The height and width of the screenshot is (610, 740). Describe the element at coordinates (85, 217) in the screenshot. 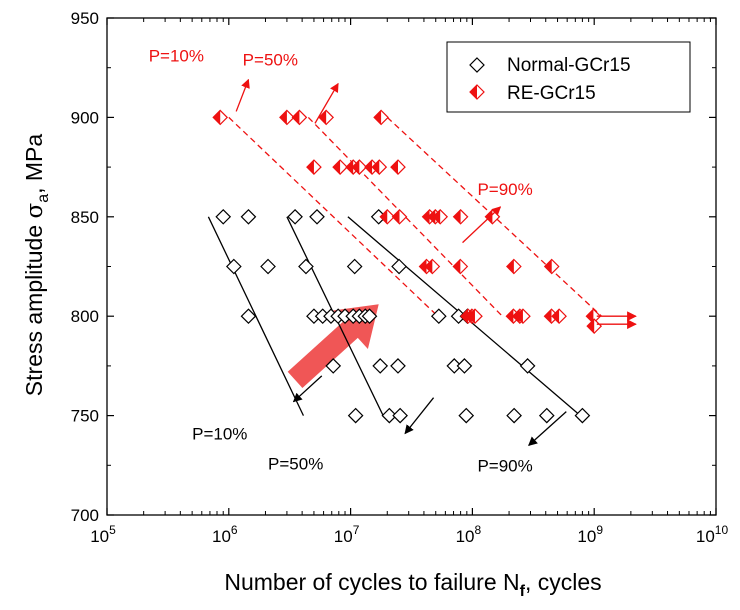

I see `y-tick-label: 850` at that location.